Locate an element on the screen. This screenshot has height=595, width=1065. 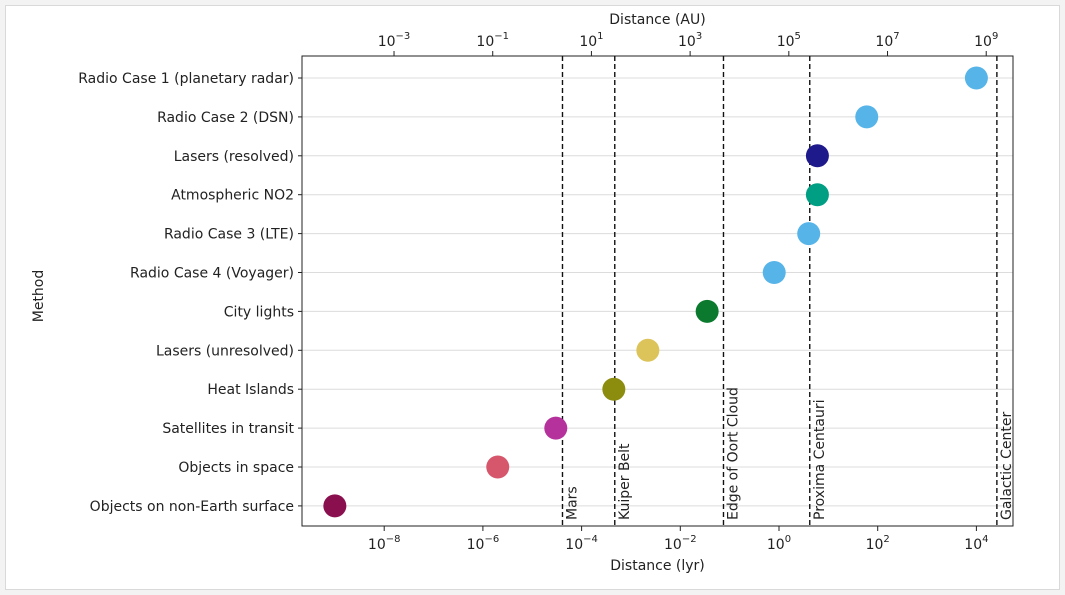
x-tick-label-top-4-exponent: 5 is located at coordinates (798, 36).